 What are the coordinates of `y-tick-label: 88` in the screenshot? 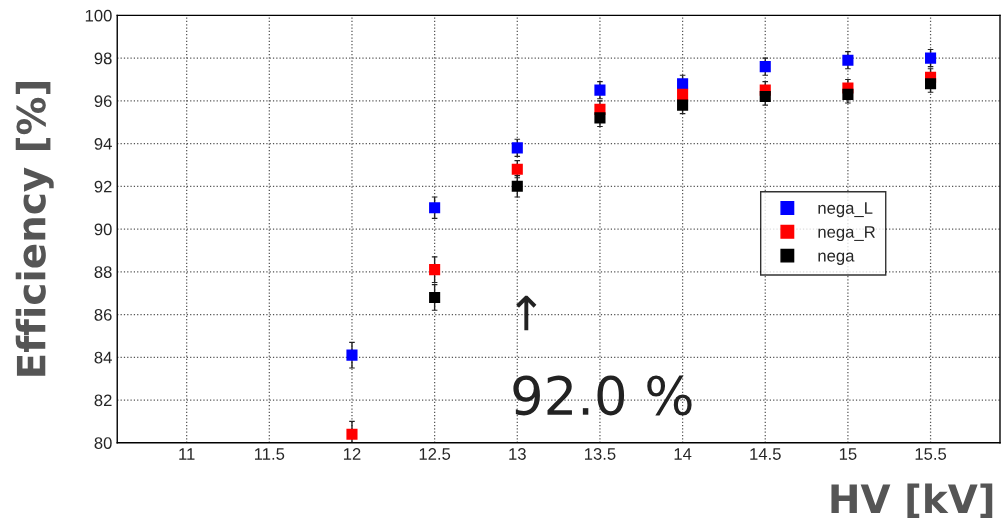 It's located at (103, 272).